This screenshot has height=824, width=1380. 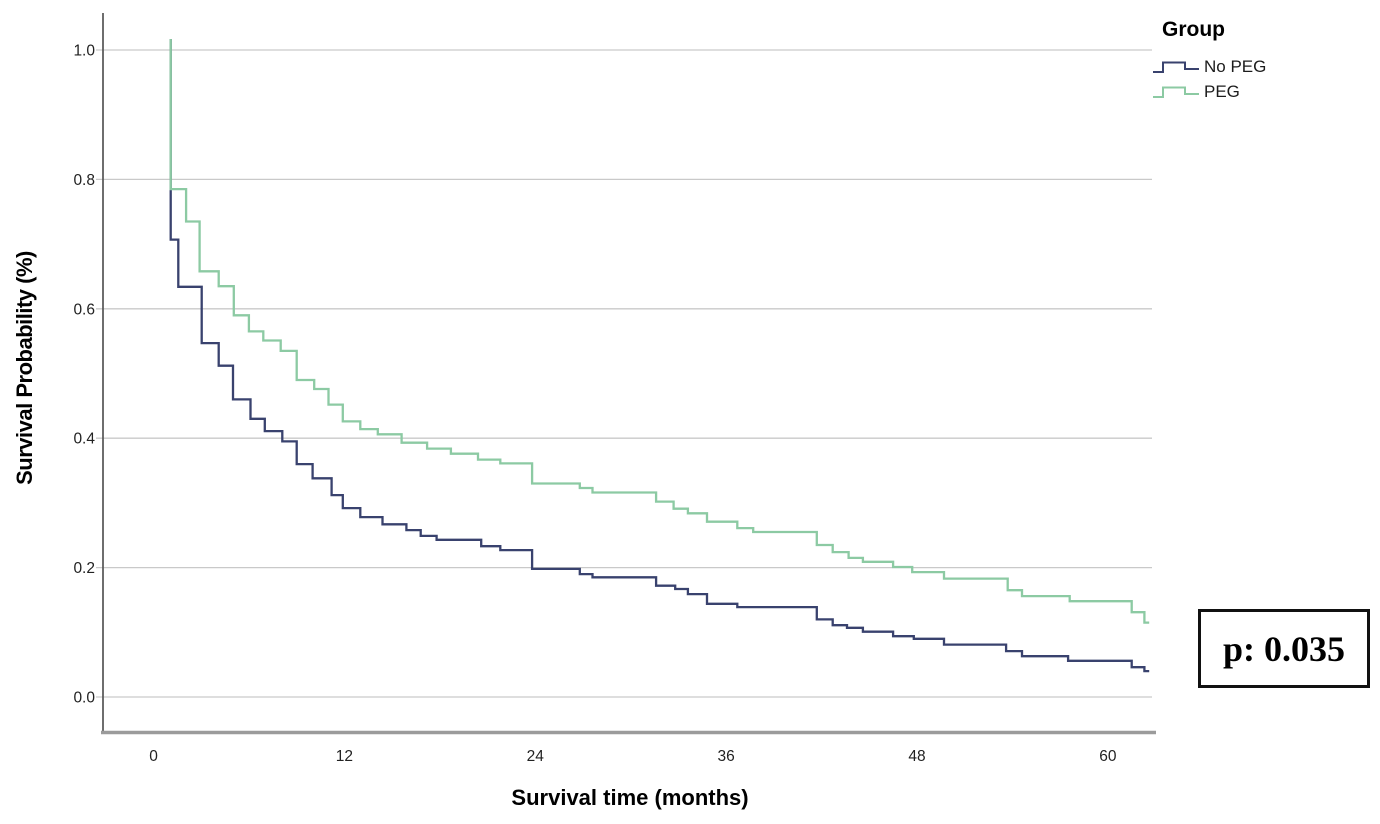 I want to click on no-peg-step-line-icon, so click(x=1176, y=67).